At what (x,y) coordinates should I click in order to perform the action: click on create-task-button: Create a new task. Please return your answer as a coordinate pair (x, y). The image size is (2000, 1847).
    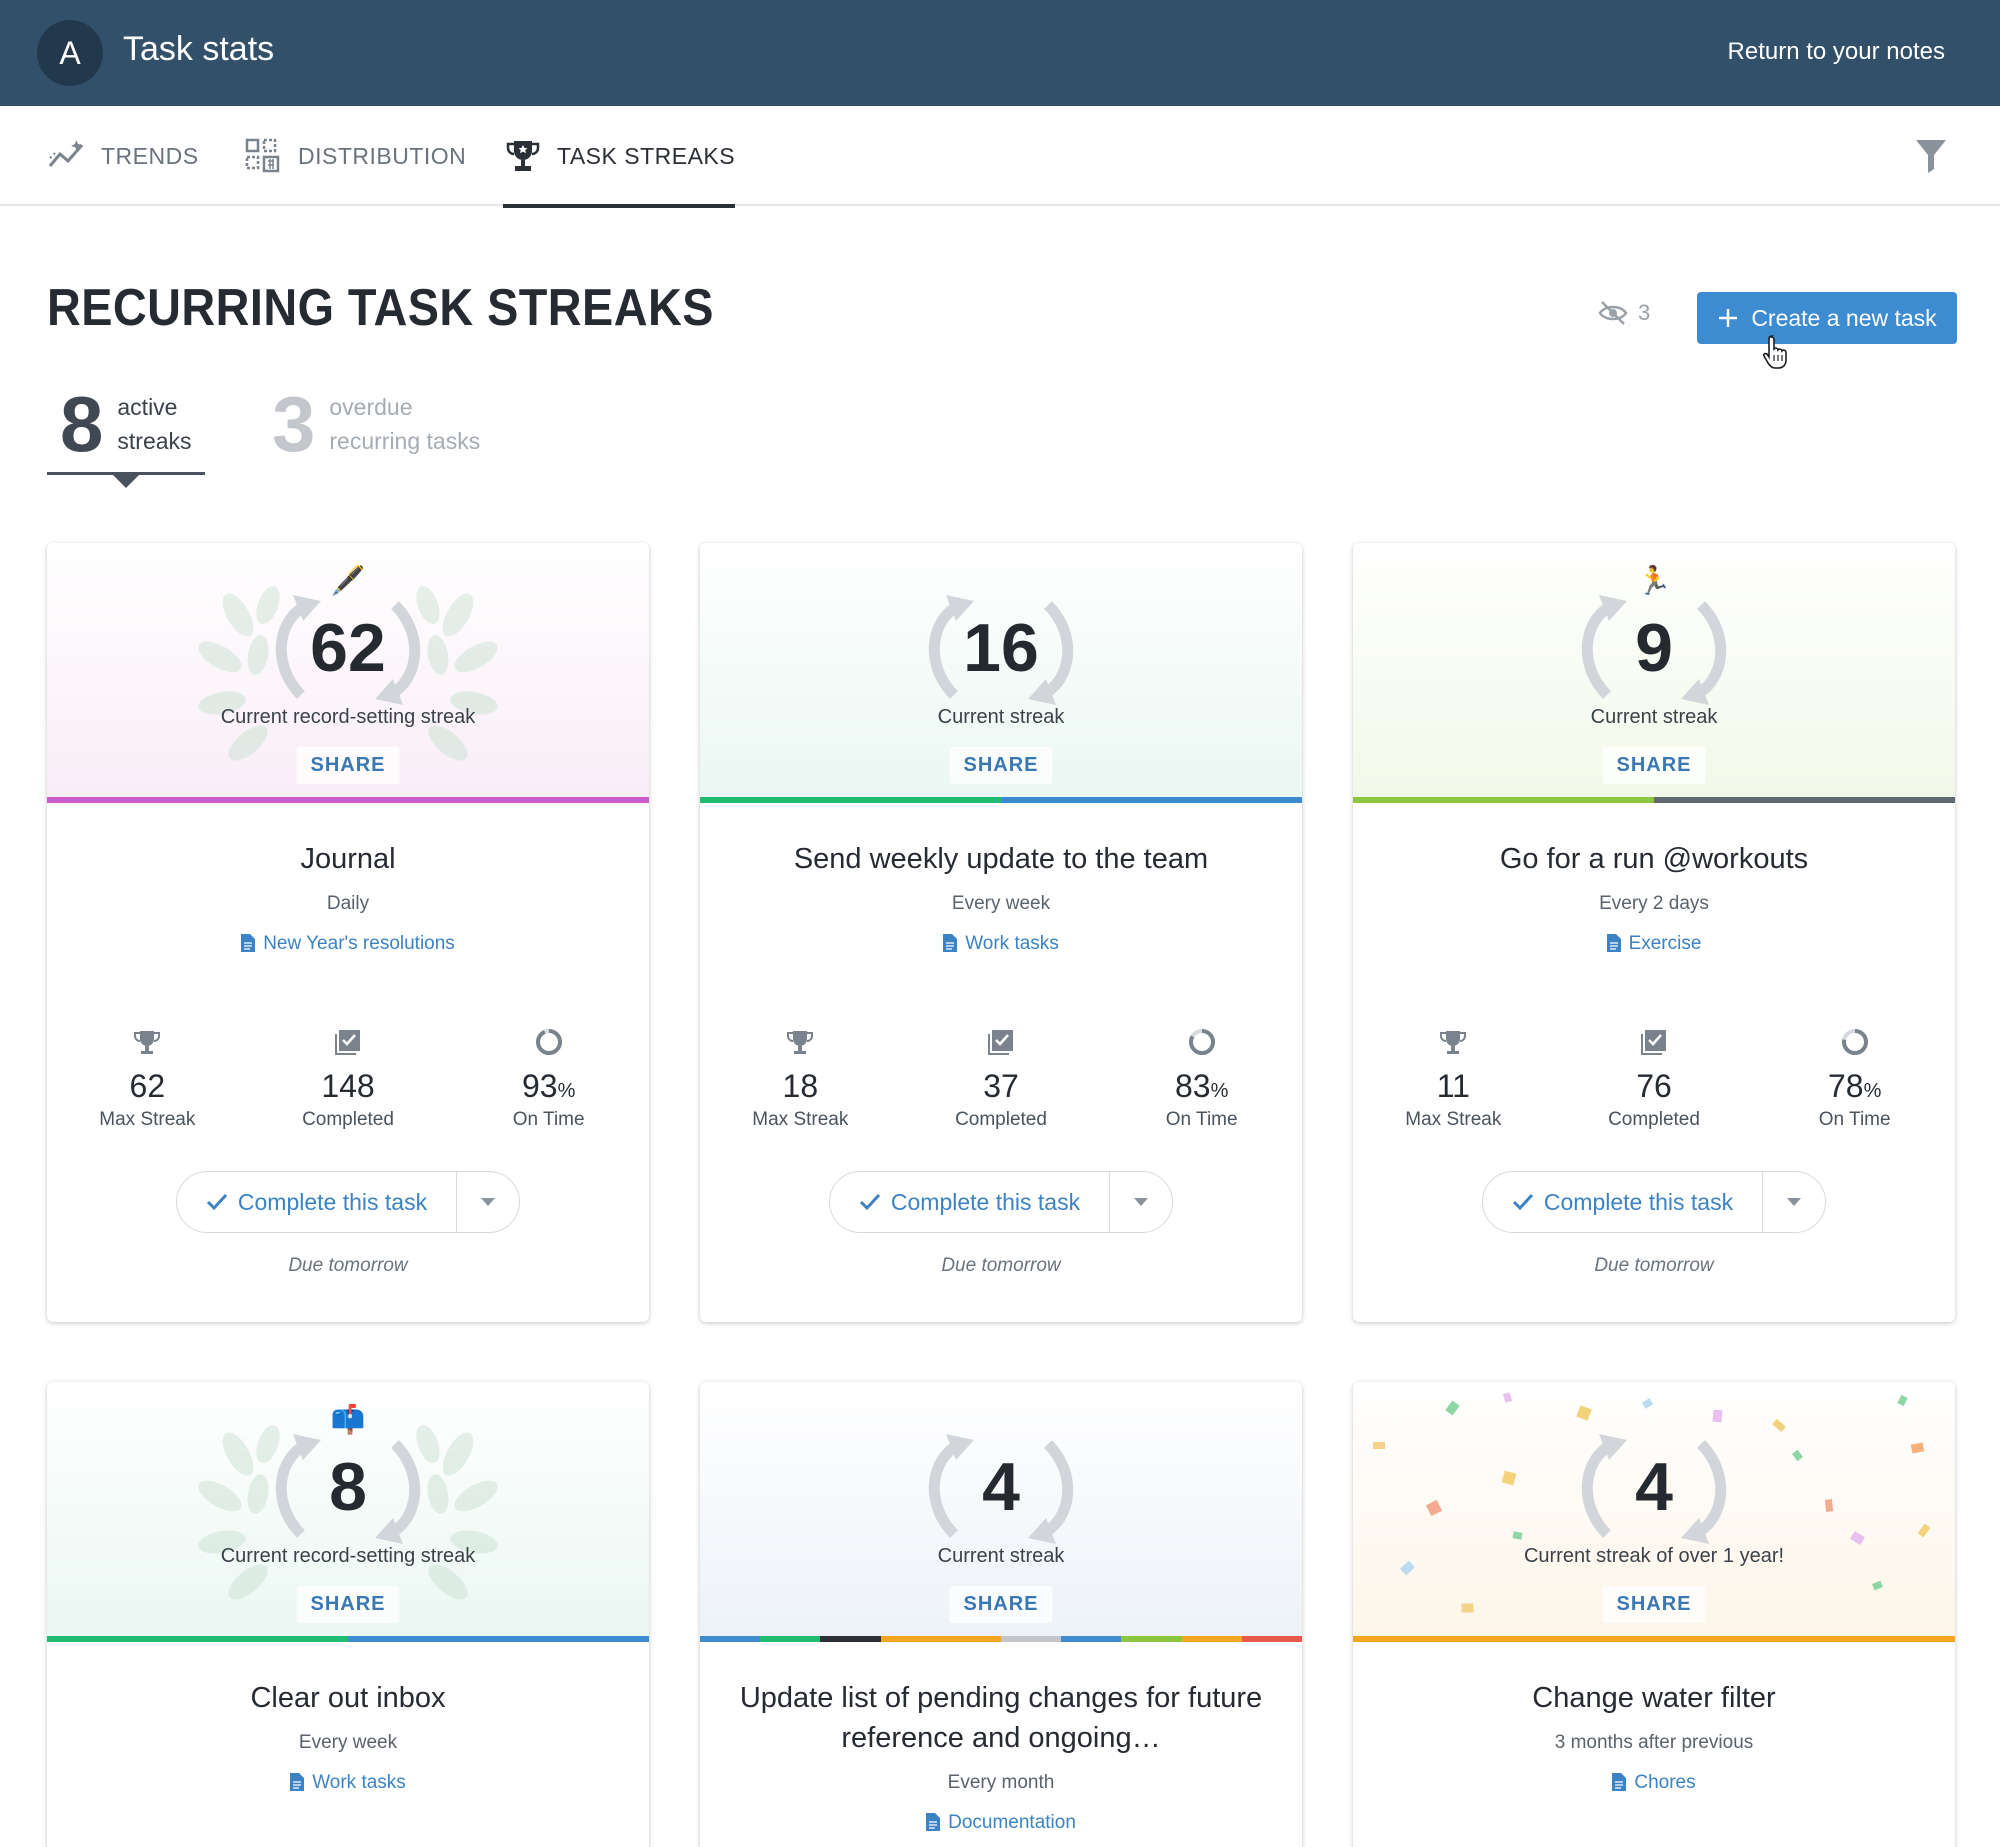
    Looking at the image, I should click on (1827, 318).